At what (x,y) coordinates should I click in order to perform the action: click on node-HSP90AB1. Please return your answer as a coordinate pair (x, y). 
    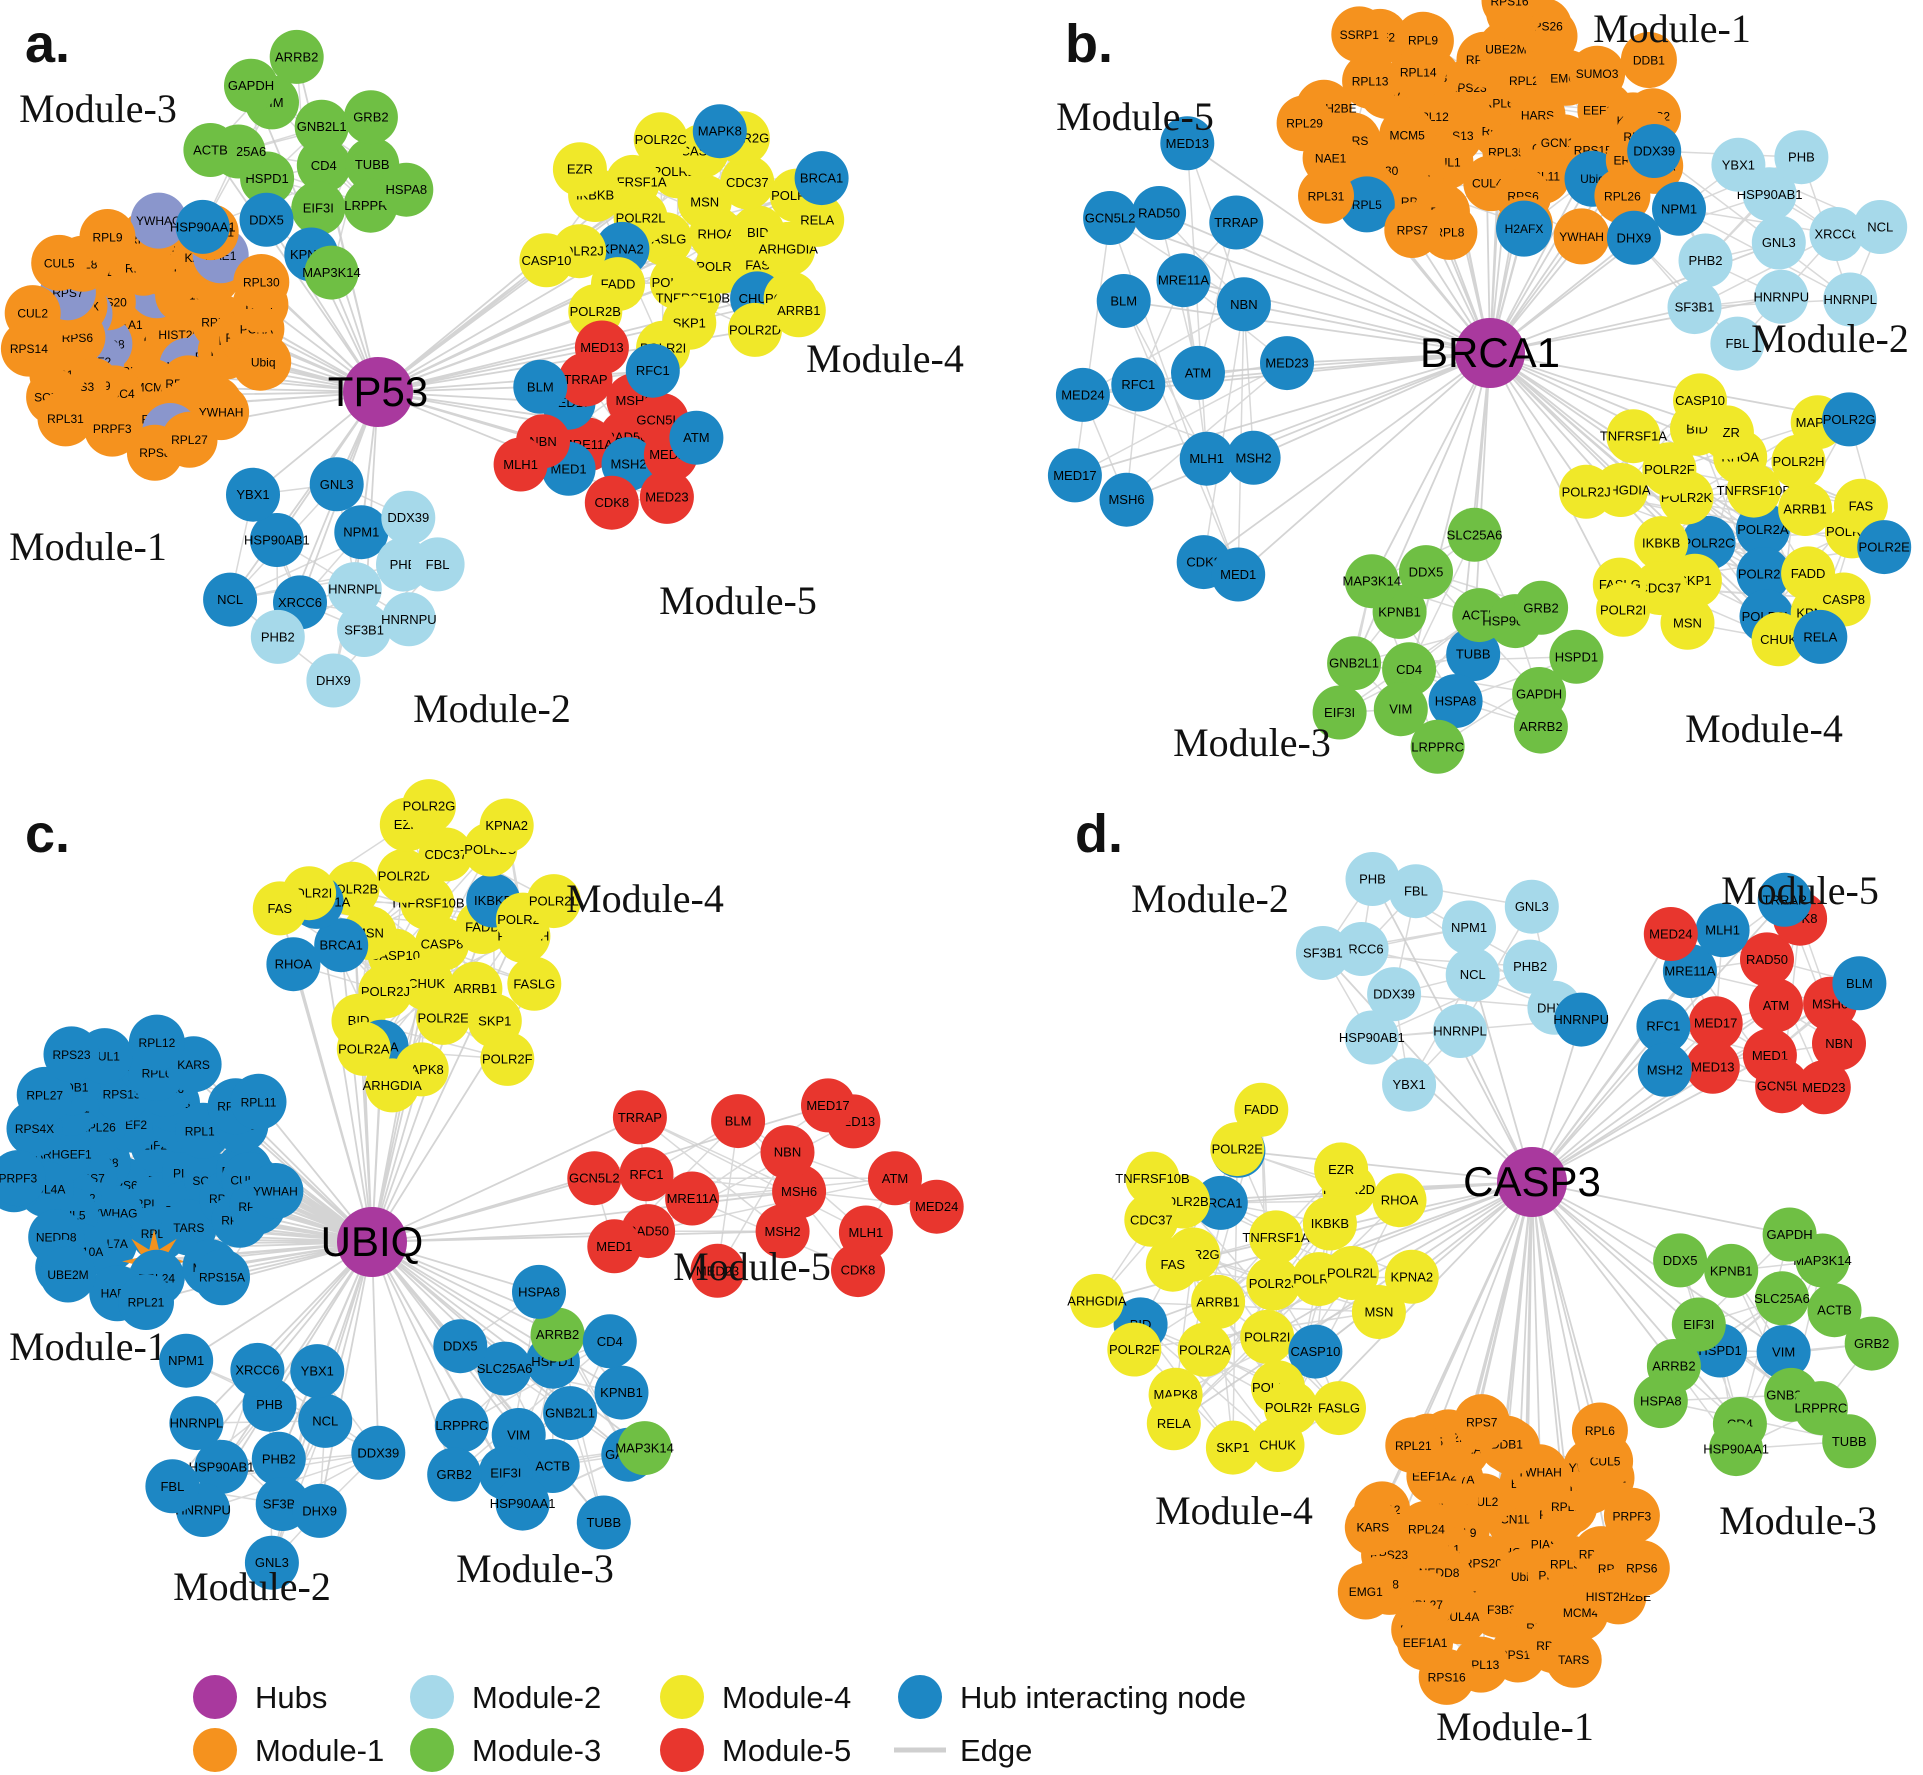
    Looking at the image, I should click on (1371, 1037).